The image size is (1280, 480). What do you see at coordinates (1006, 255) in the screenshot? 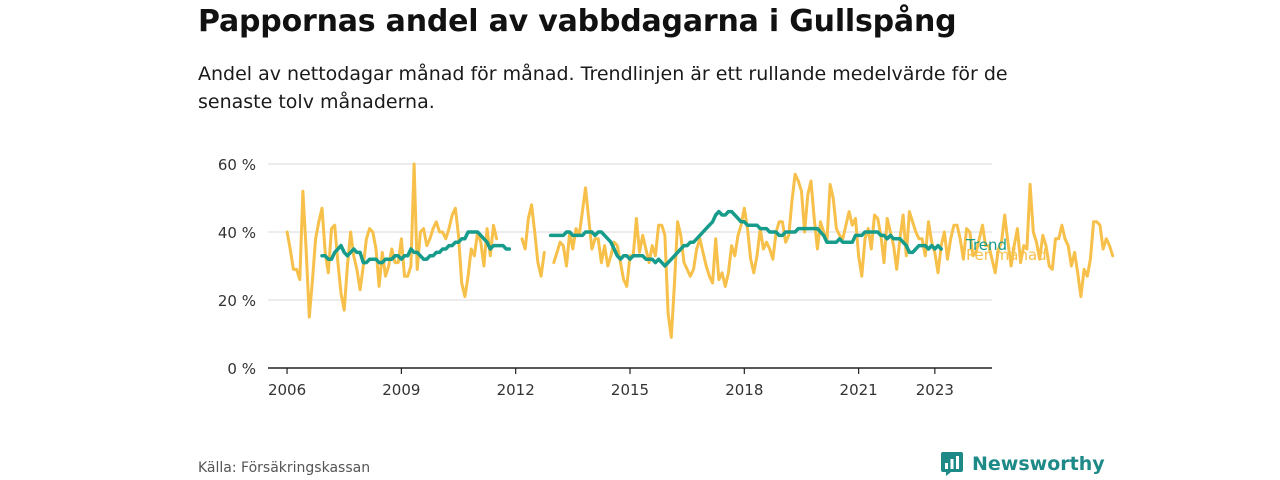
I see `series-label-monthly: Per månad` at bounding box center [1006, 255].